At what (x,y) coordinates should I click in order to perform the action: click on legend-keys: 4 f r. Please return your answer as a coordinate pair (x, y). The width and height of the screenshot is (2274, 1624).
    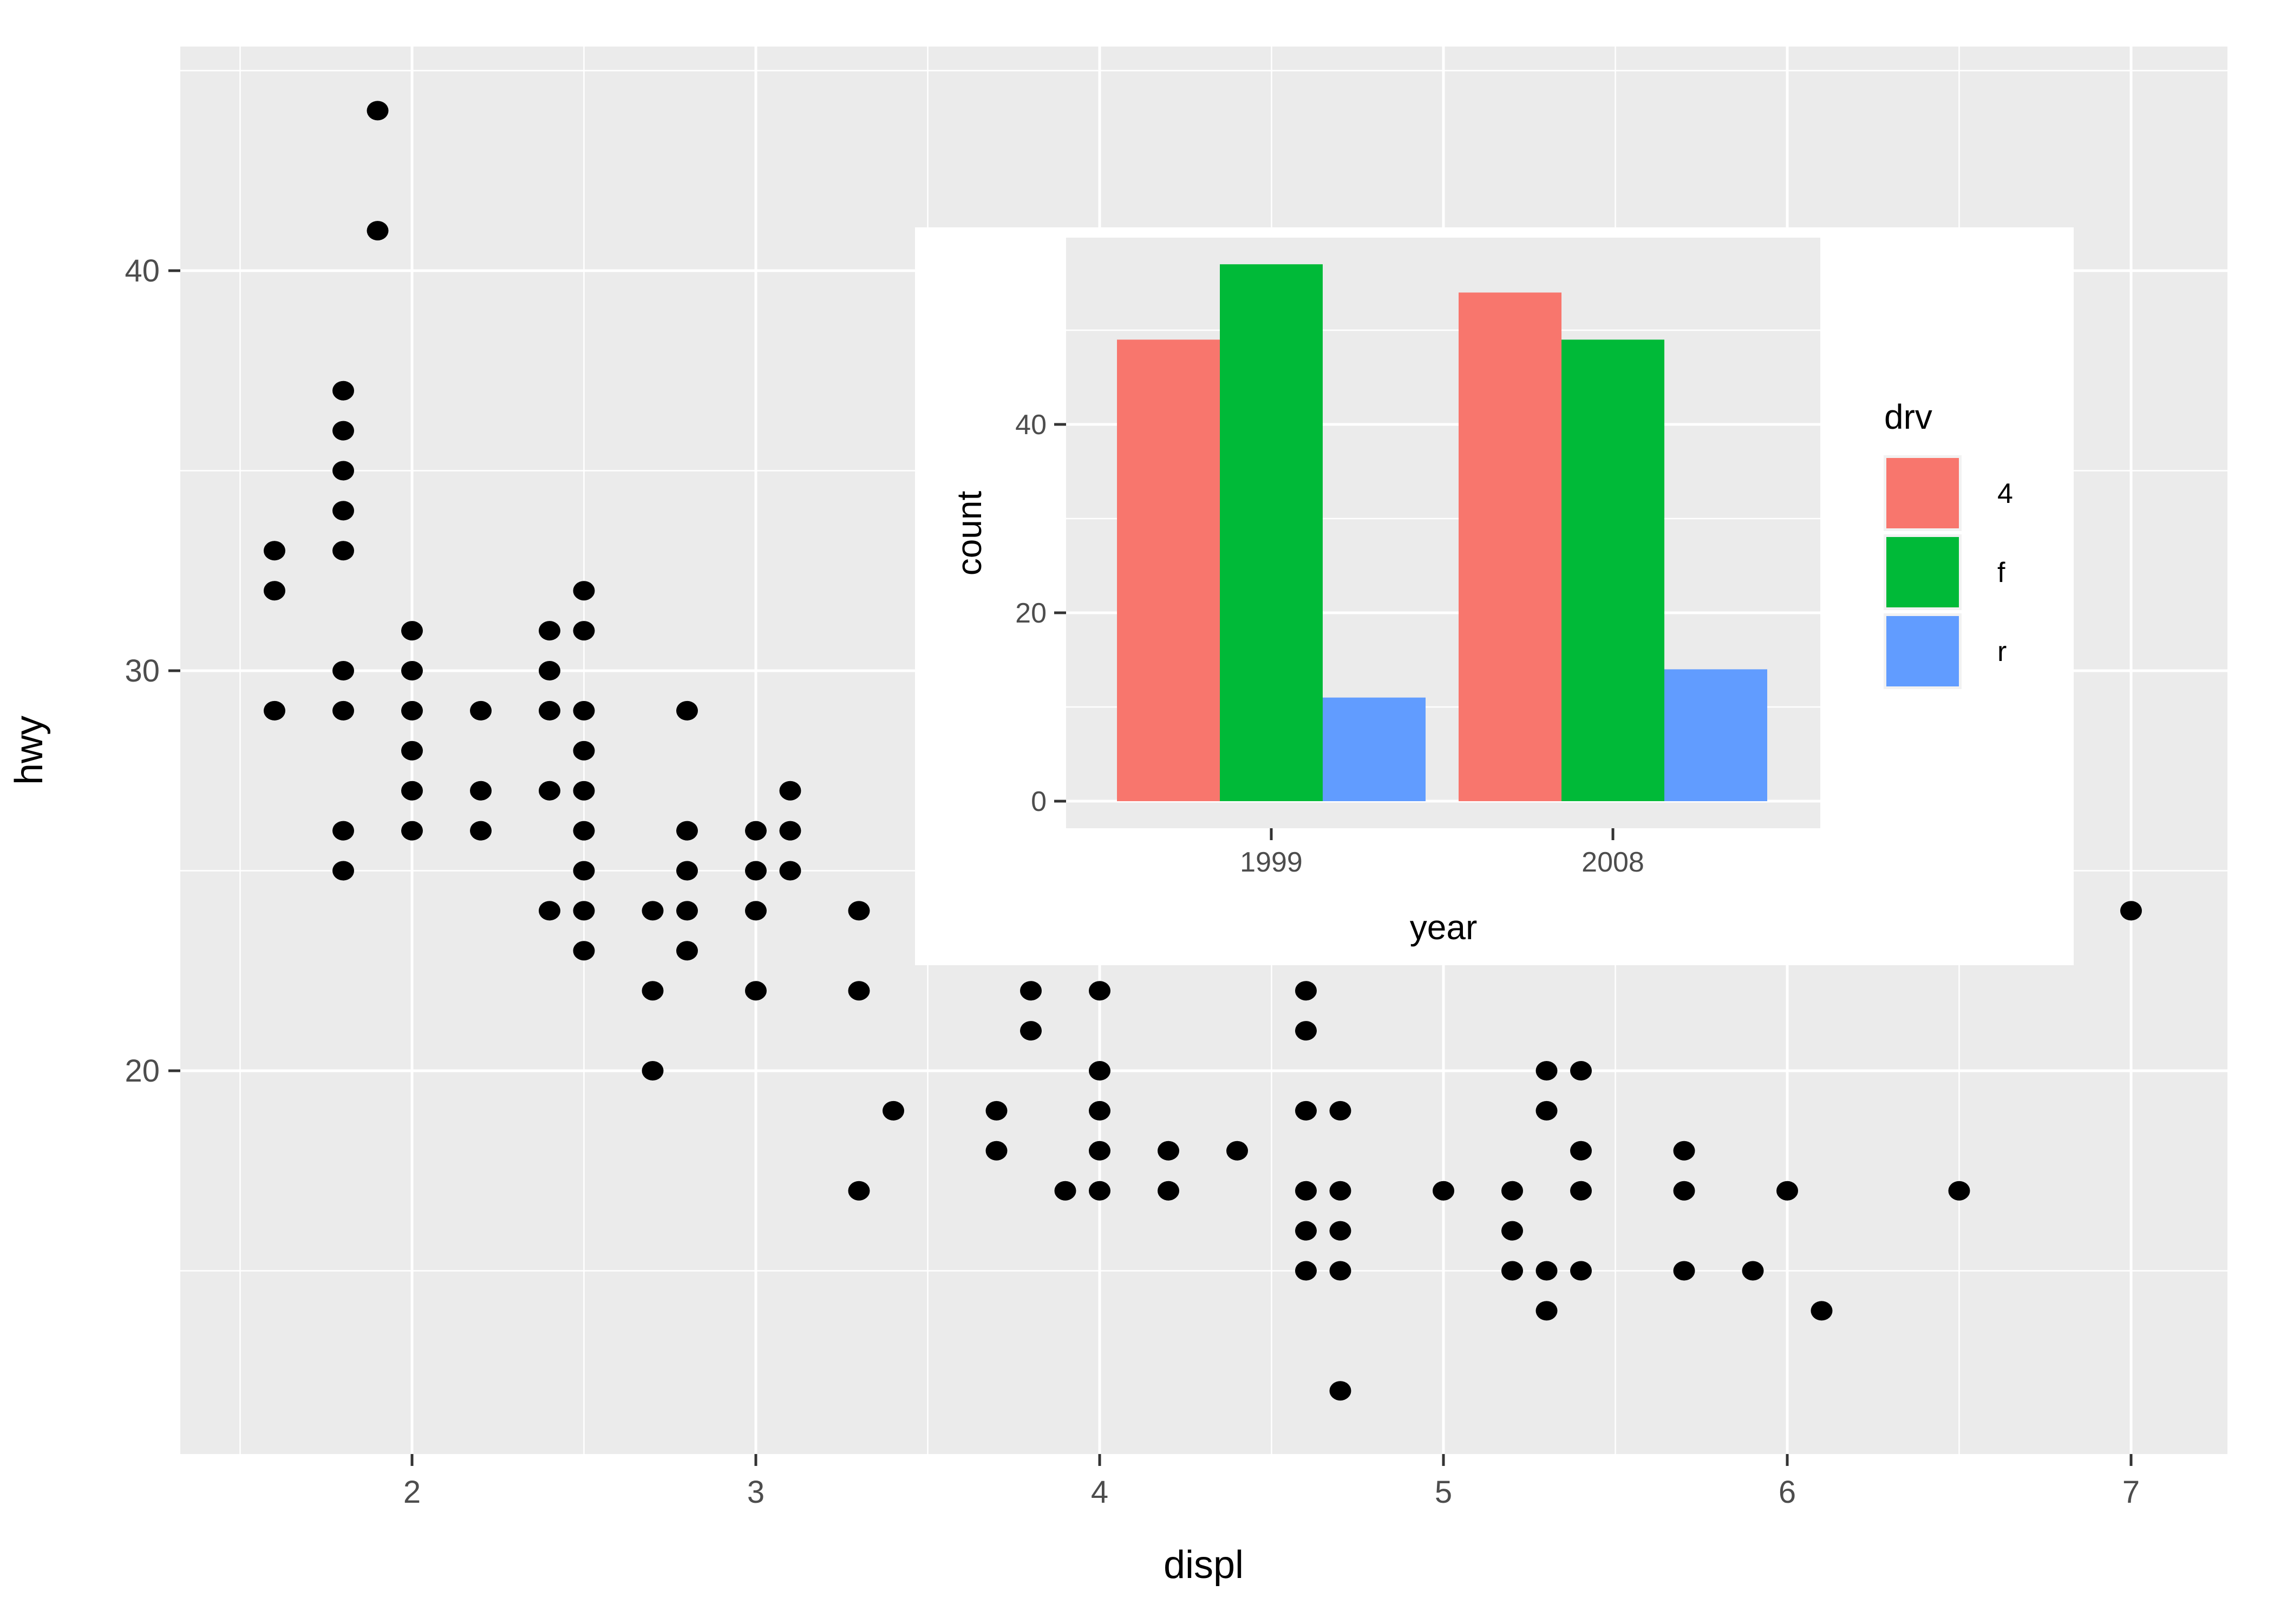
    Looking at the image, I should click on (1949, 572).